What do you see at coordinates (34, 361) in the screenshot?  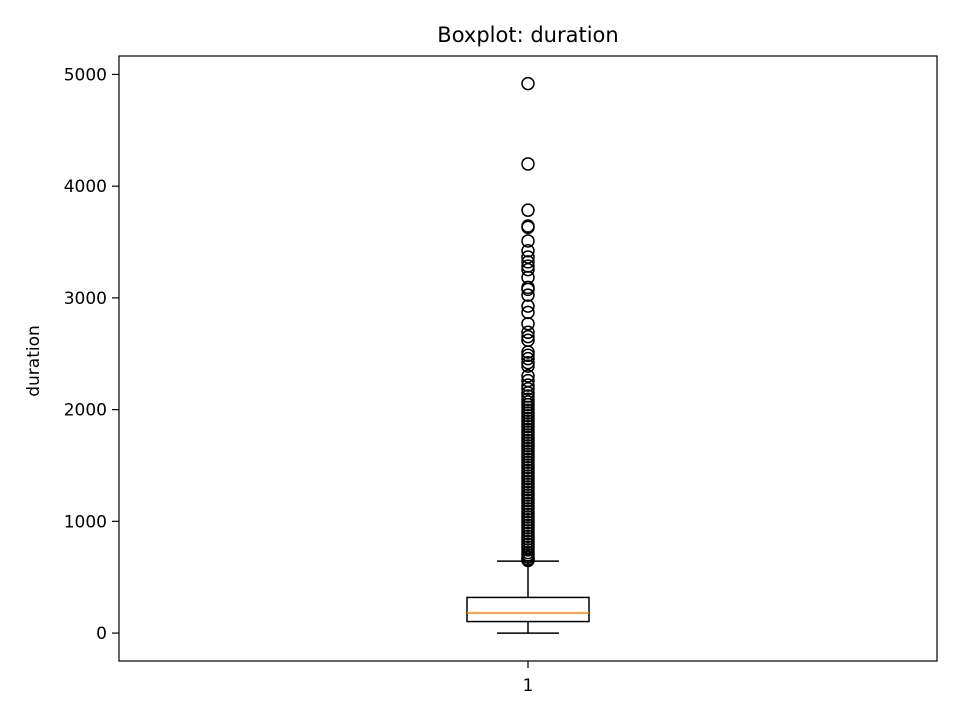 I see `y-axis-label: duration` at bounding box center [34, 361].